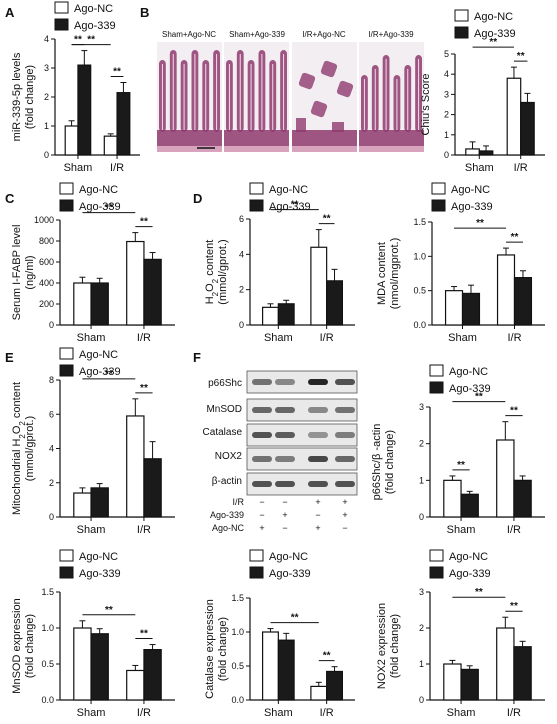 Image resolution: width=557 pixels, height=724 pixels. I want to click on treatment-row-label: I/R, so click(238, 502).